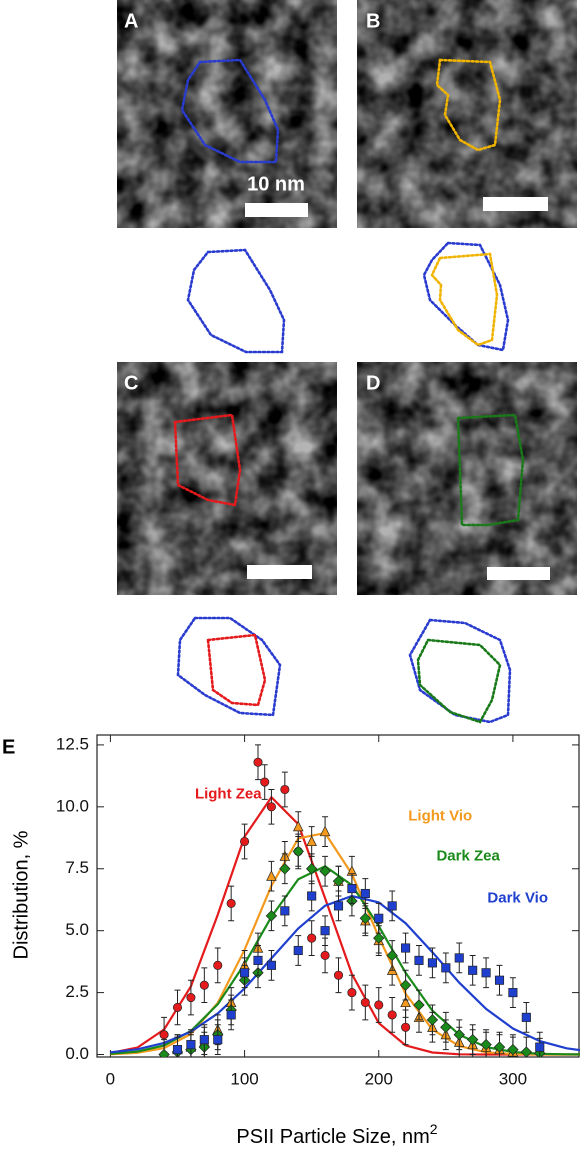 Image resolution: width=580 pixels, height=1159 pixels. Describe the element at coordinates (77, 929) in the screenshot. I see `y-tick-label: 5.0` at that location.